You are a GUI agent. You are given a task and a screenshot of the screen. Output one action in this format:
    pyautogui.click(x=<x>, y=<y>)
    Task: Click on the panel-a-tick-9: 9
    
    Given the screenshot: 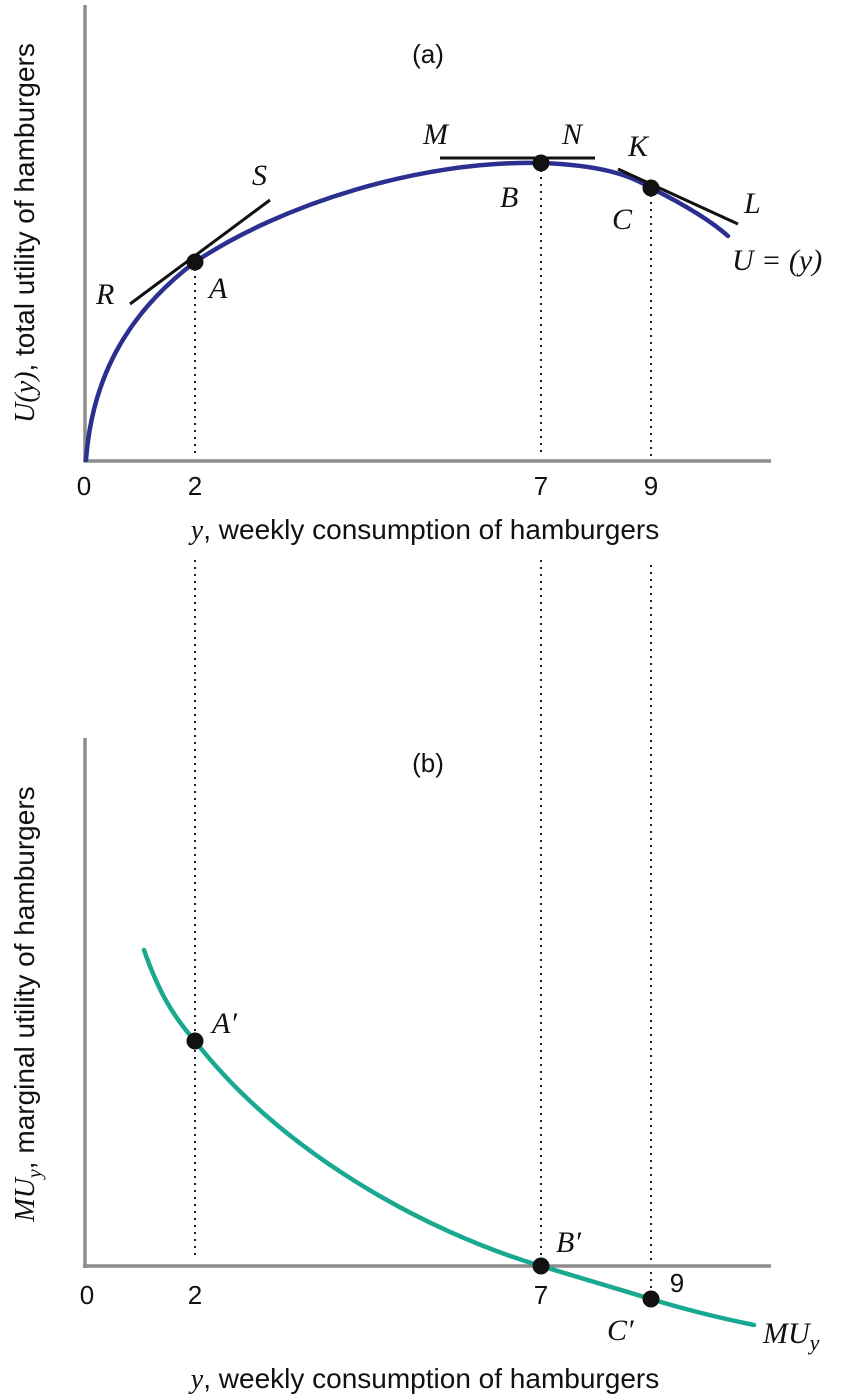 What is the action you would take?
    pyautogui.click(x=651, y=486)
    